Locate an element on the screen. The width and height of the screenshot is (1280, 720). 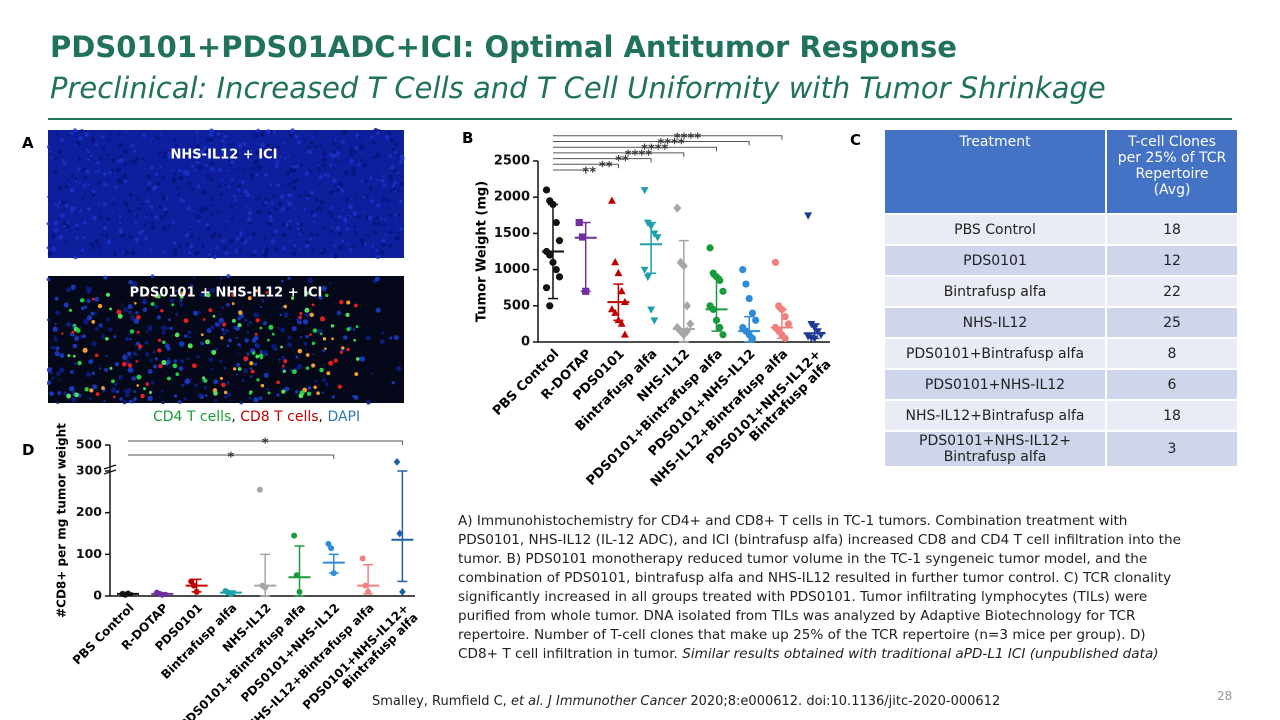
citation-authors: Smalley, Rumfield C, is located at coordinates (439, 701).